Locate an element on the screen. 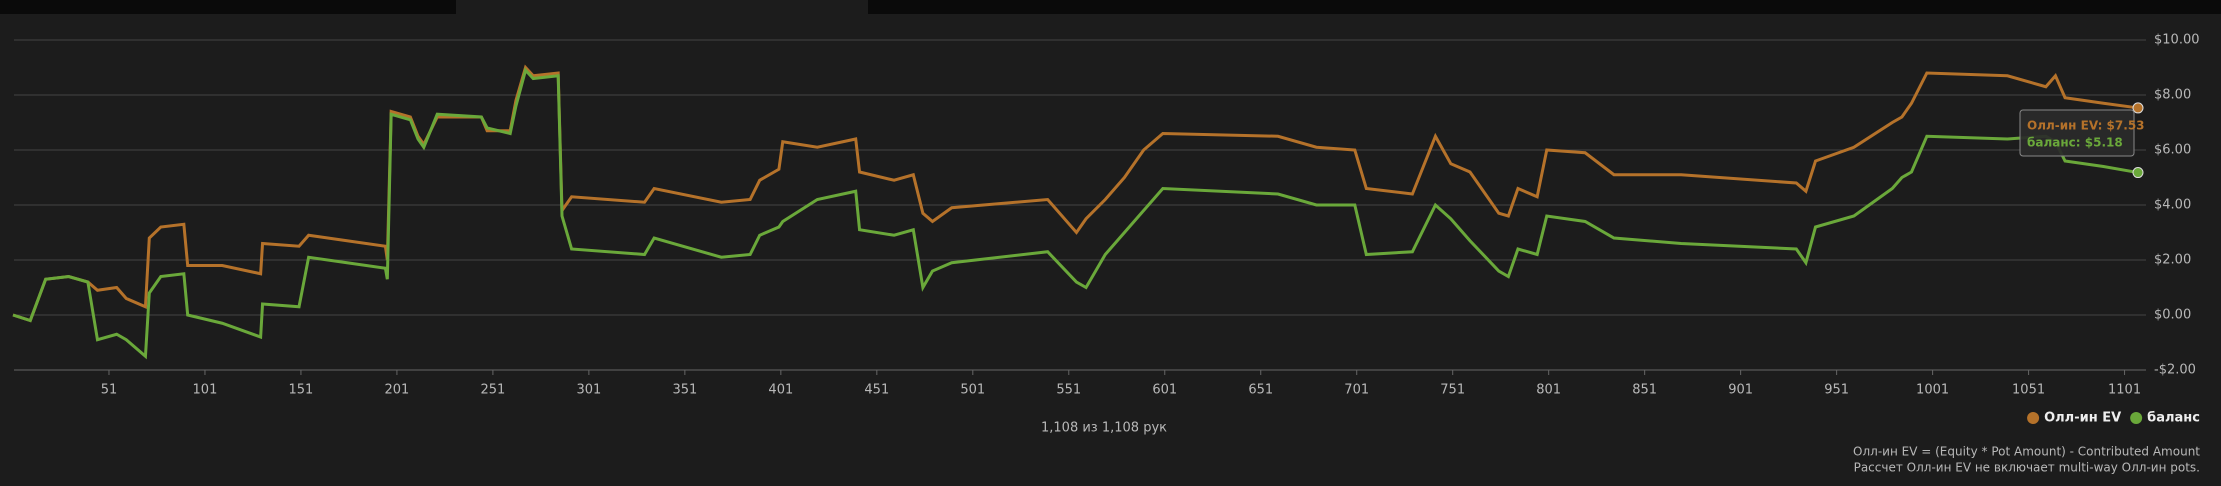 This screenshot has width=2221, height=486. x-tick-label: 901 is located at coordinates (1740, 390).